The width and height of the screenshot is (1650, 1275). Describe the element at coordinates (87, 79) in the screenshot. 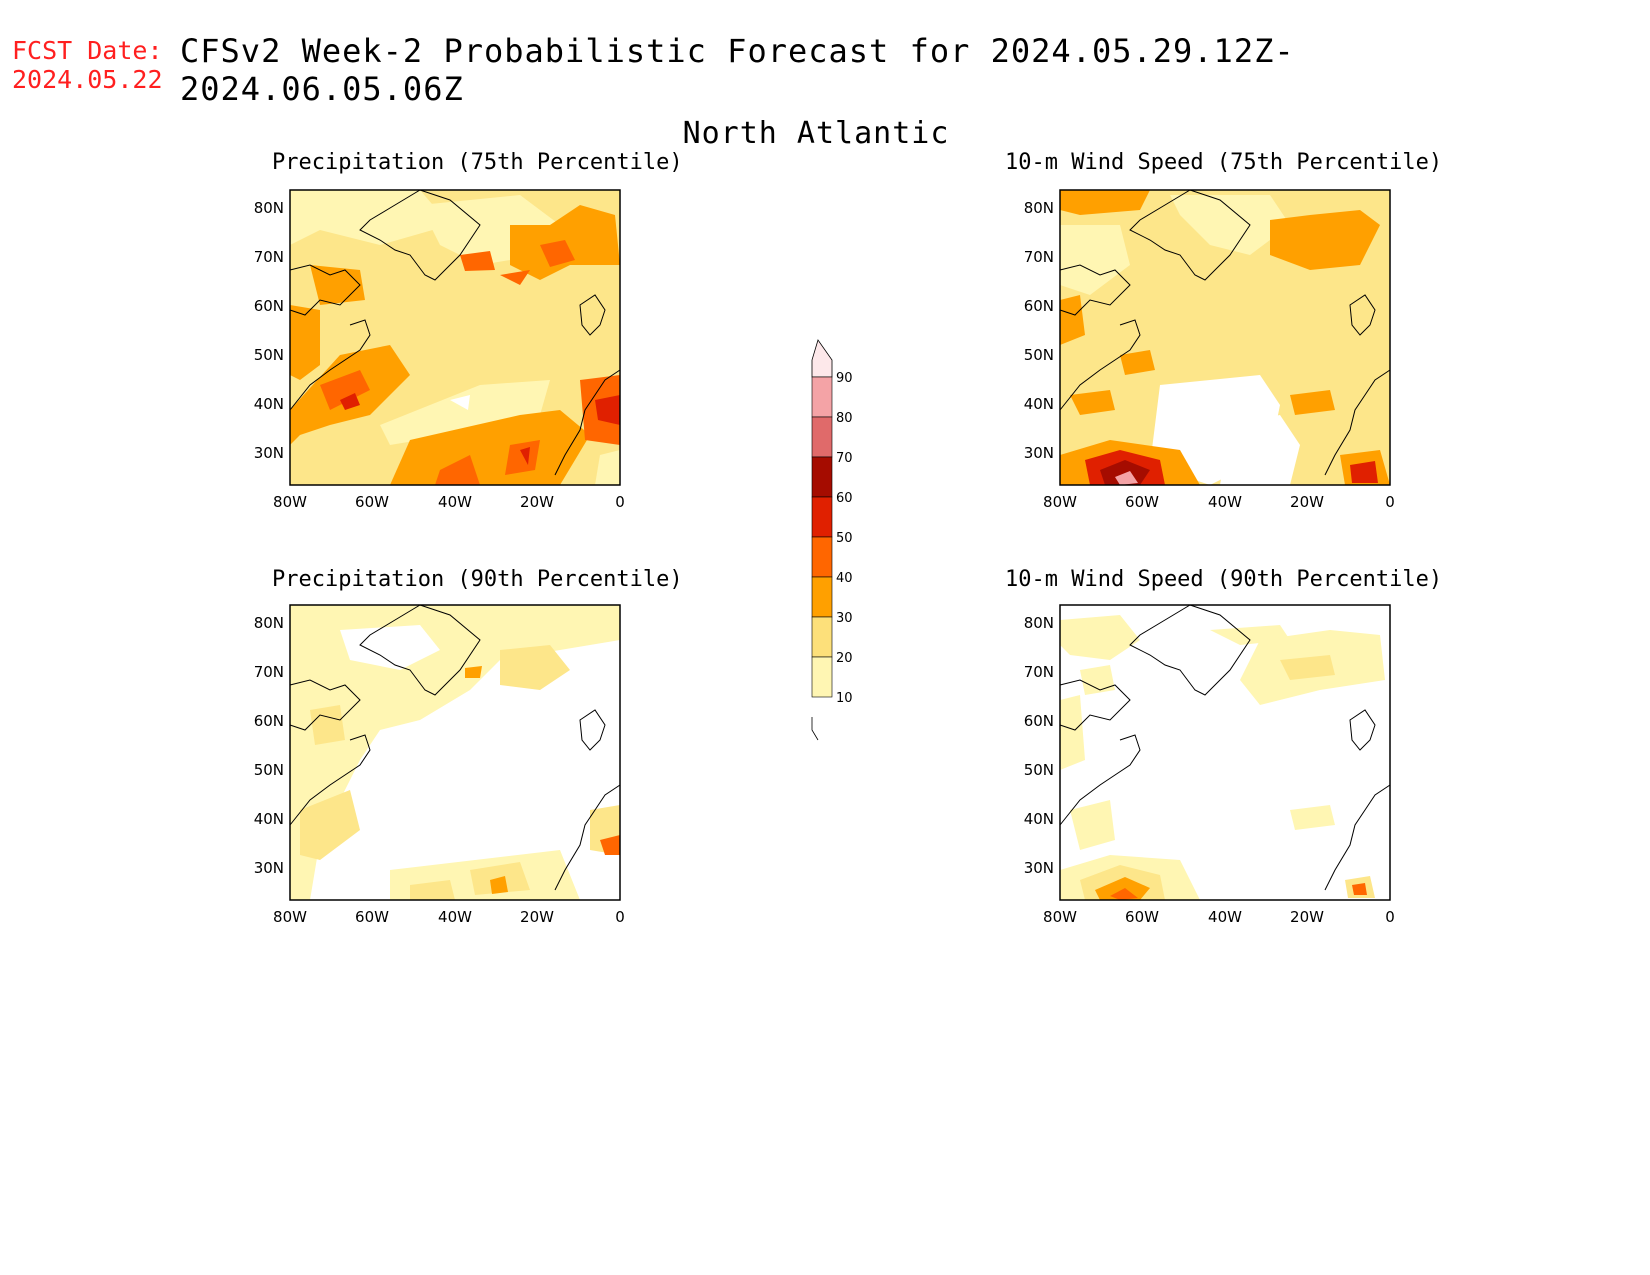

I see `forecast-date-value: 2024.05.22` at that location.